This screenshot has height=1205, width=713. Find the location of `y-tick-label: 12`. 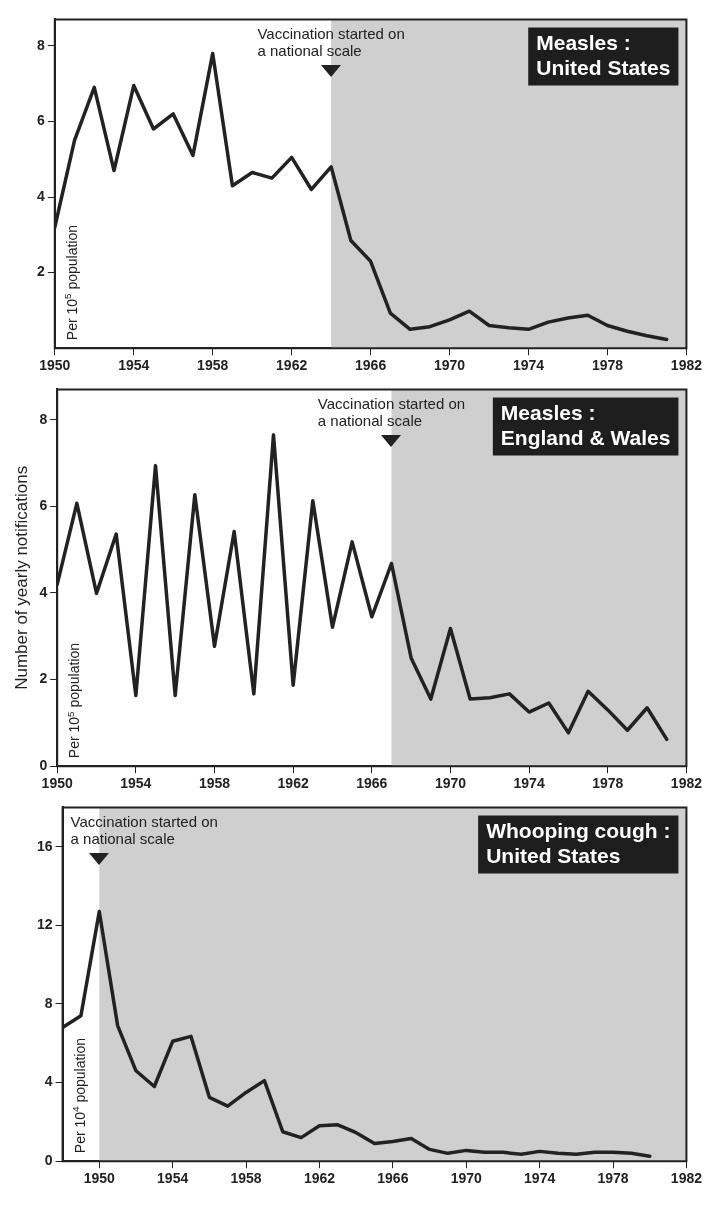

y-tick-label: 12 is located at coordinates (44, 924).